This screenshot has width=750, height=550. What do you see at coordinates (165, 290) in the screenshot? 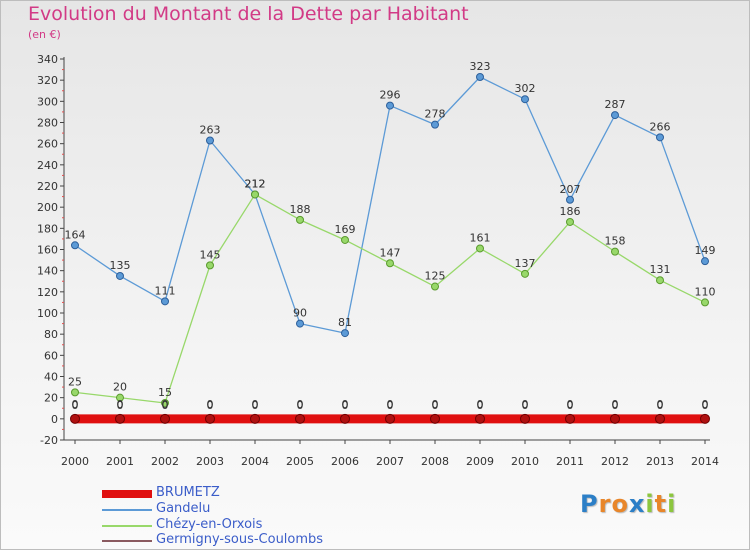
I see `data-label: 111` at bounding box center [165, 290].